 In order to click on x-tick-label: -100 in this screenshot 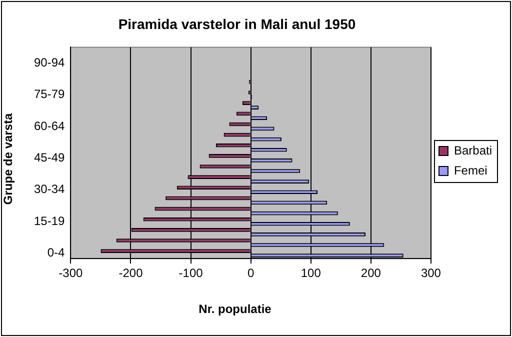, I will do `click(191, 273)`.